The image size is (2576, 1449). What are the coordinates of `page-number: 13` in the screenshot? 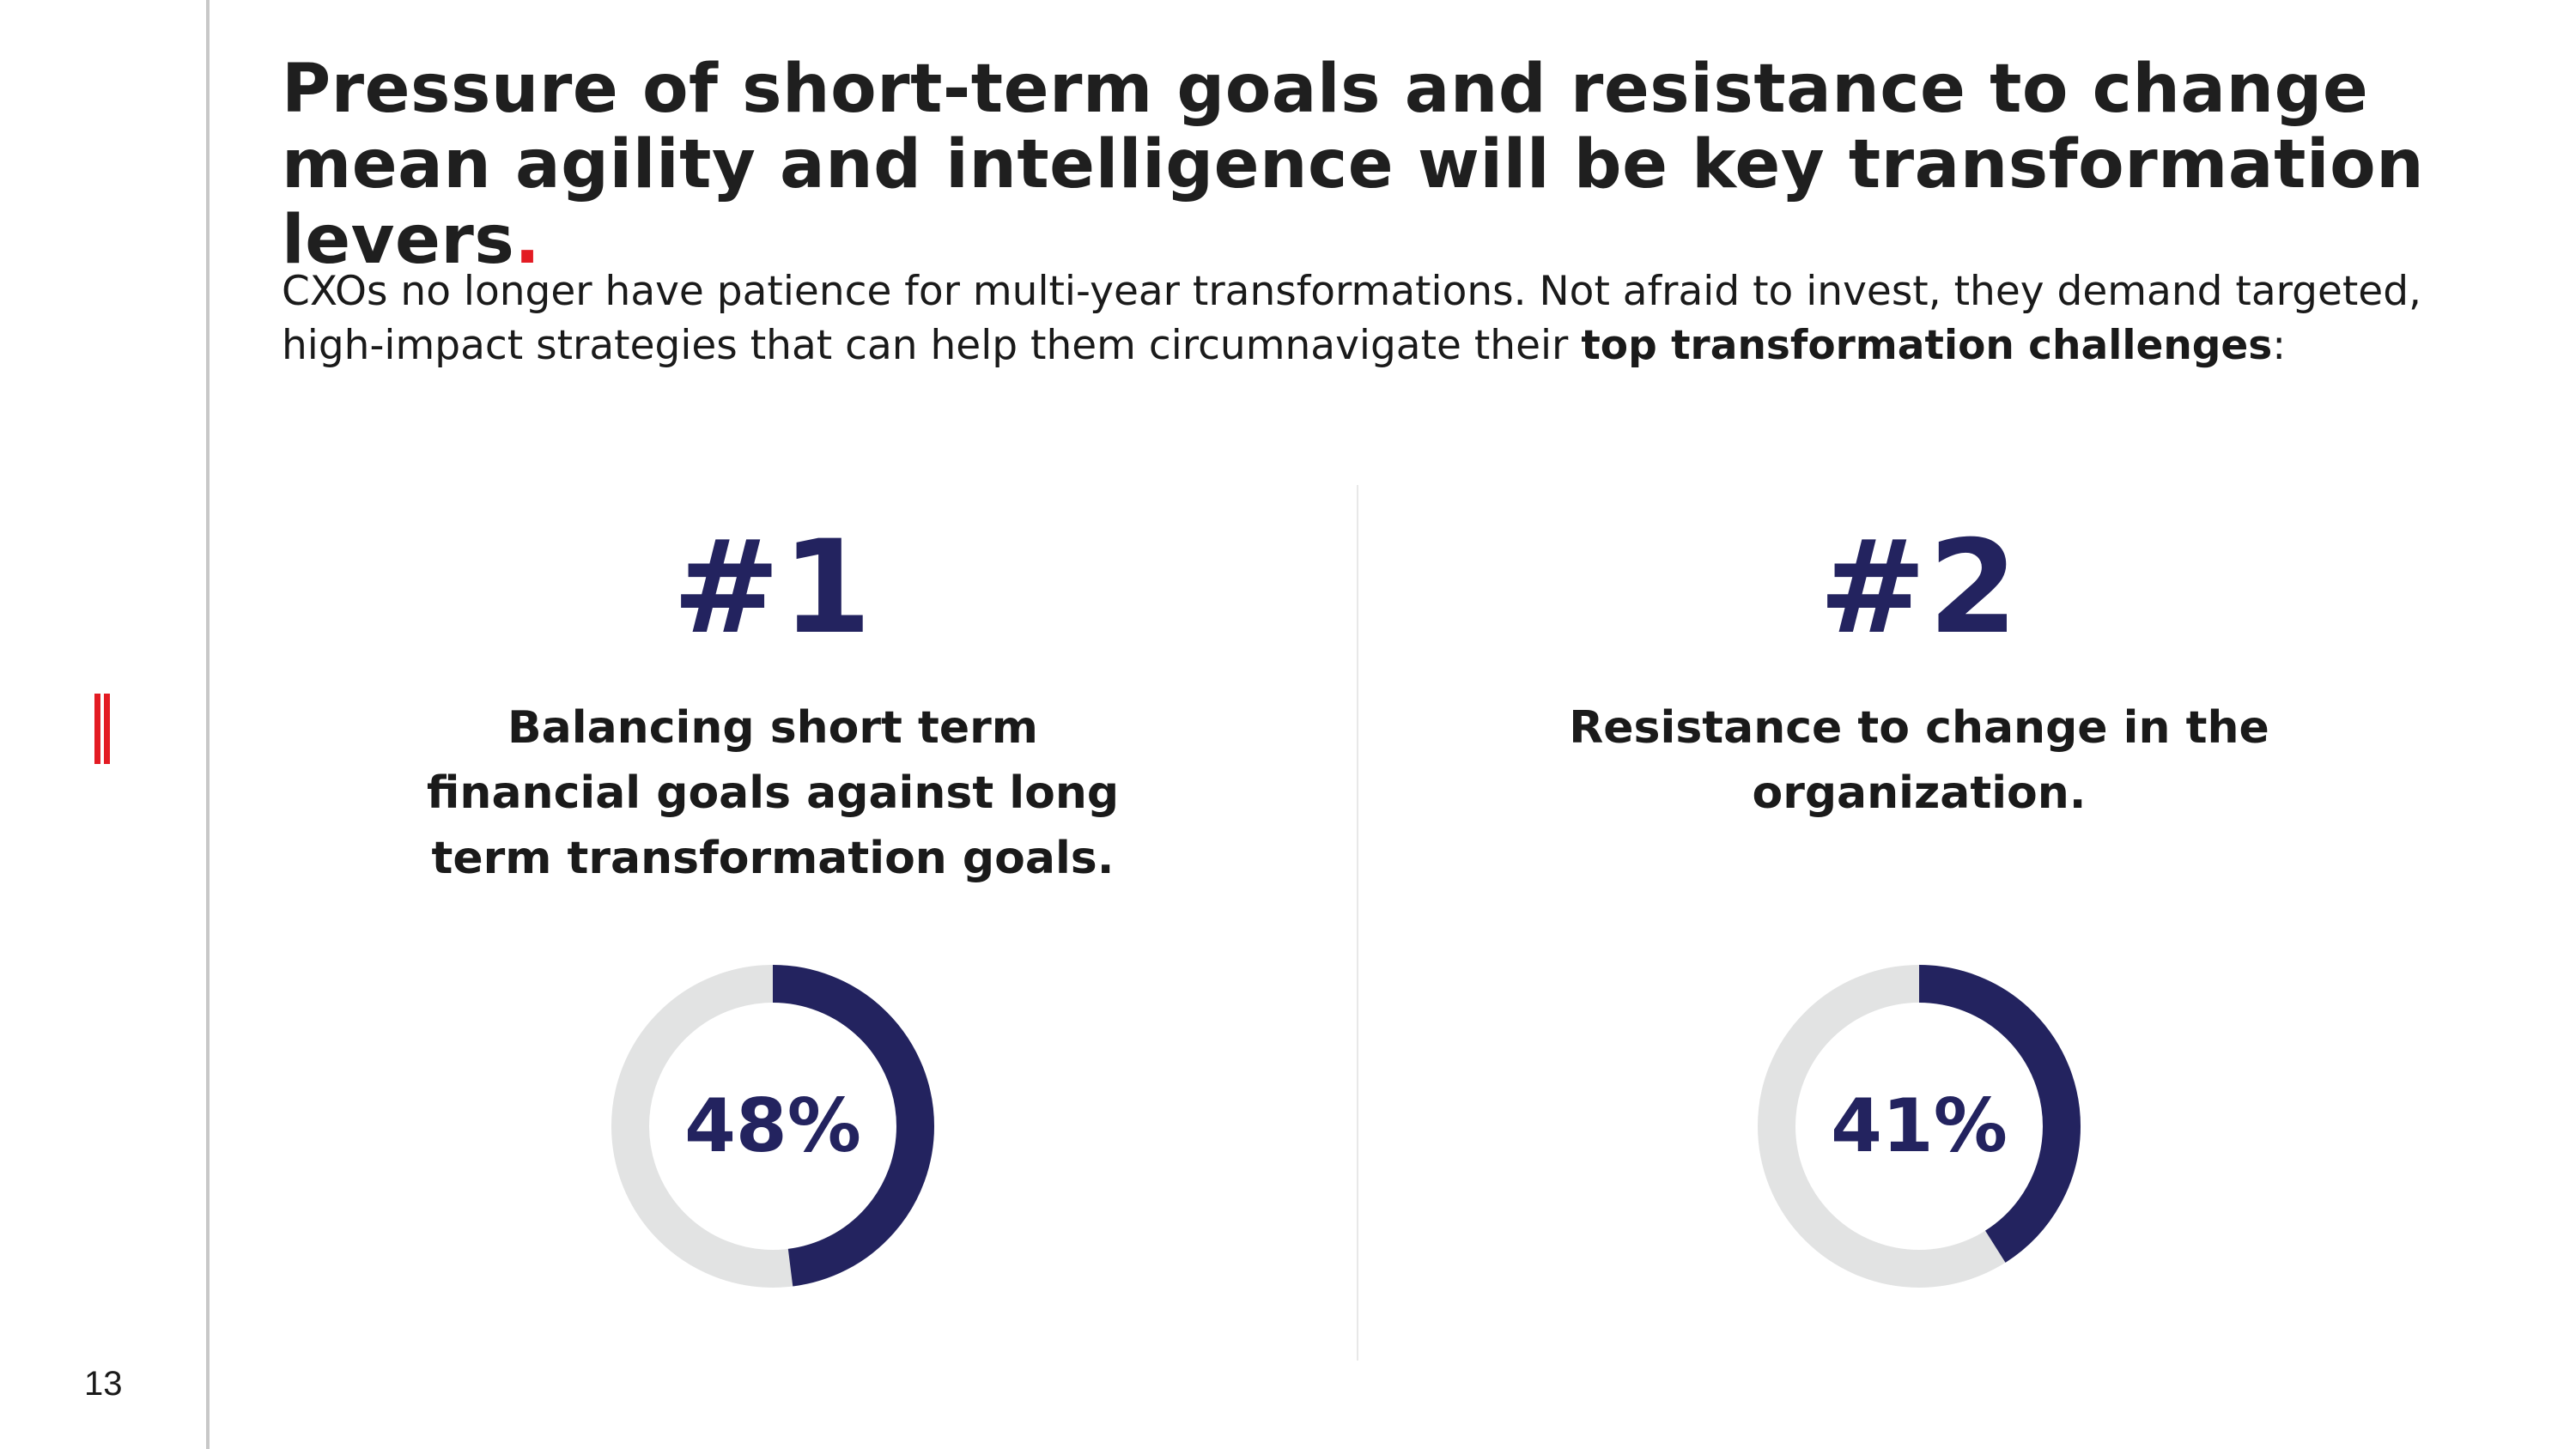 It's located at (104, 1384).